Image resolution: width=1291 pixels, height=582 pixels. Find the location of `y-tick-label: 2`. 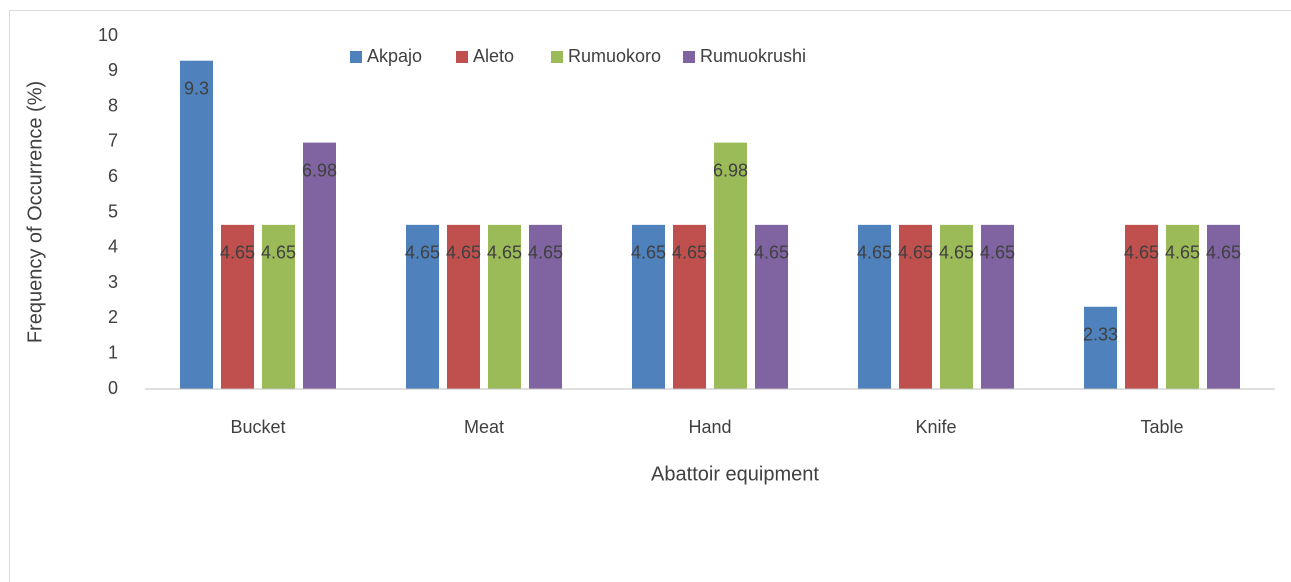

y-tick-label: 2 is located at coordinates (113, 317).